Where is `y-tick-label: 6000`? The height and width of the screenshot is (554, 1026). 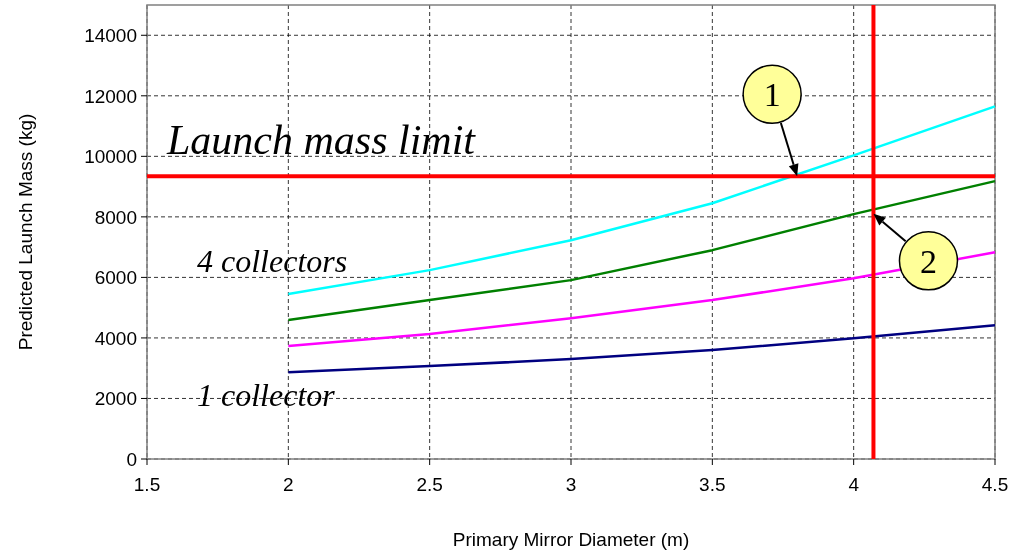
y-tick-label: 6000 is located at coordinates (115, 278).